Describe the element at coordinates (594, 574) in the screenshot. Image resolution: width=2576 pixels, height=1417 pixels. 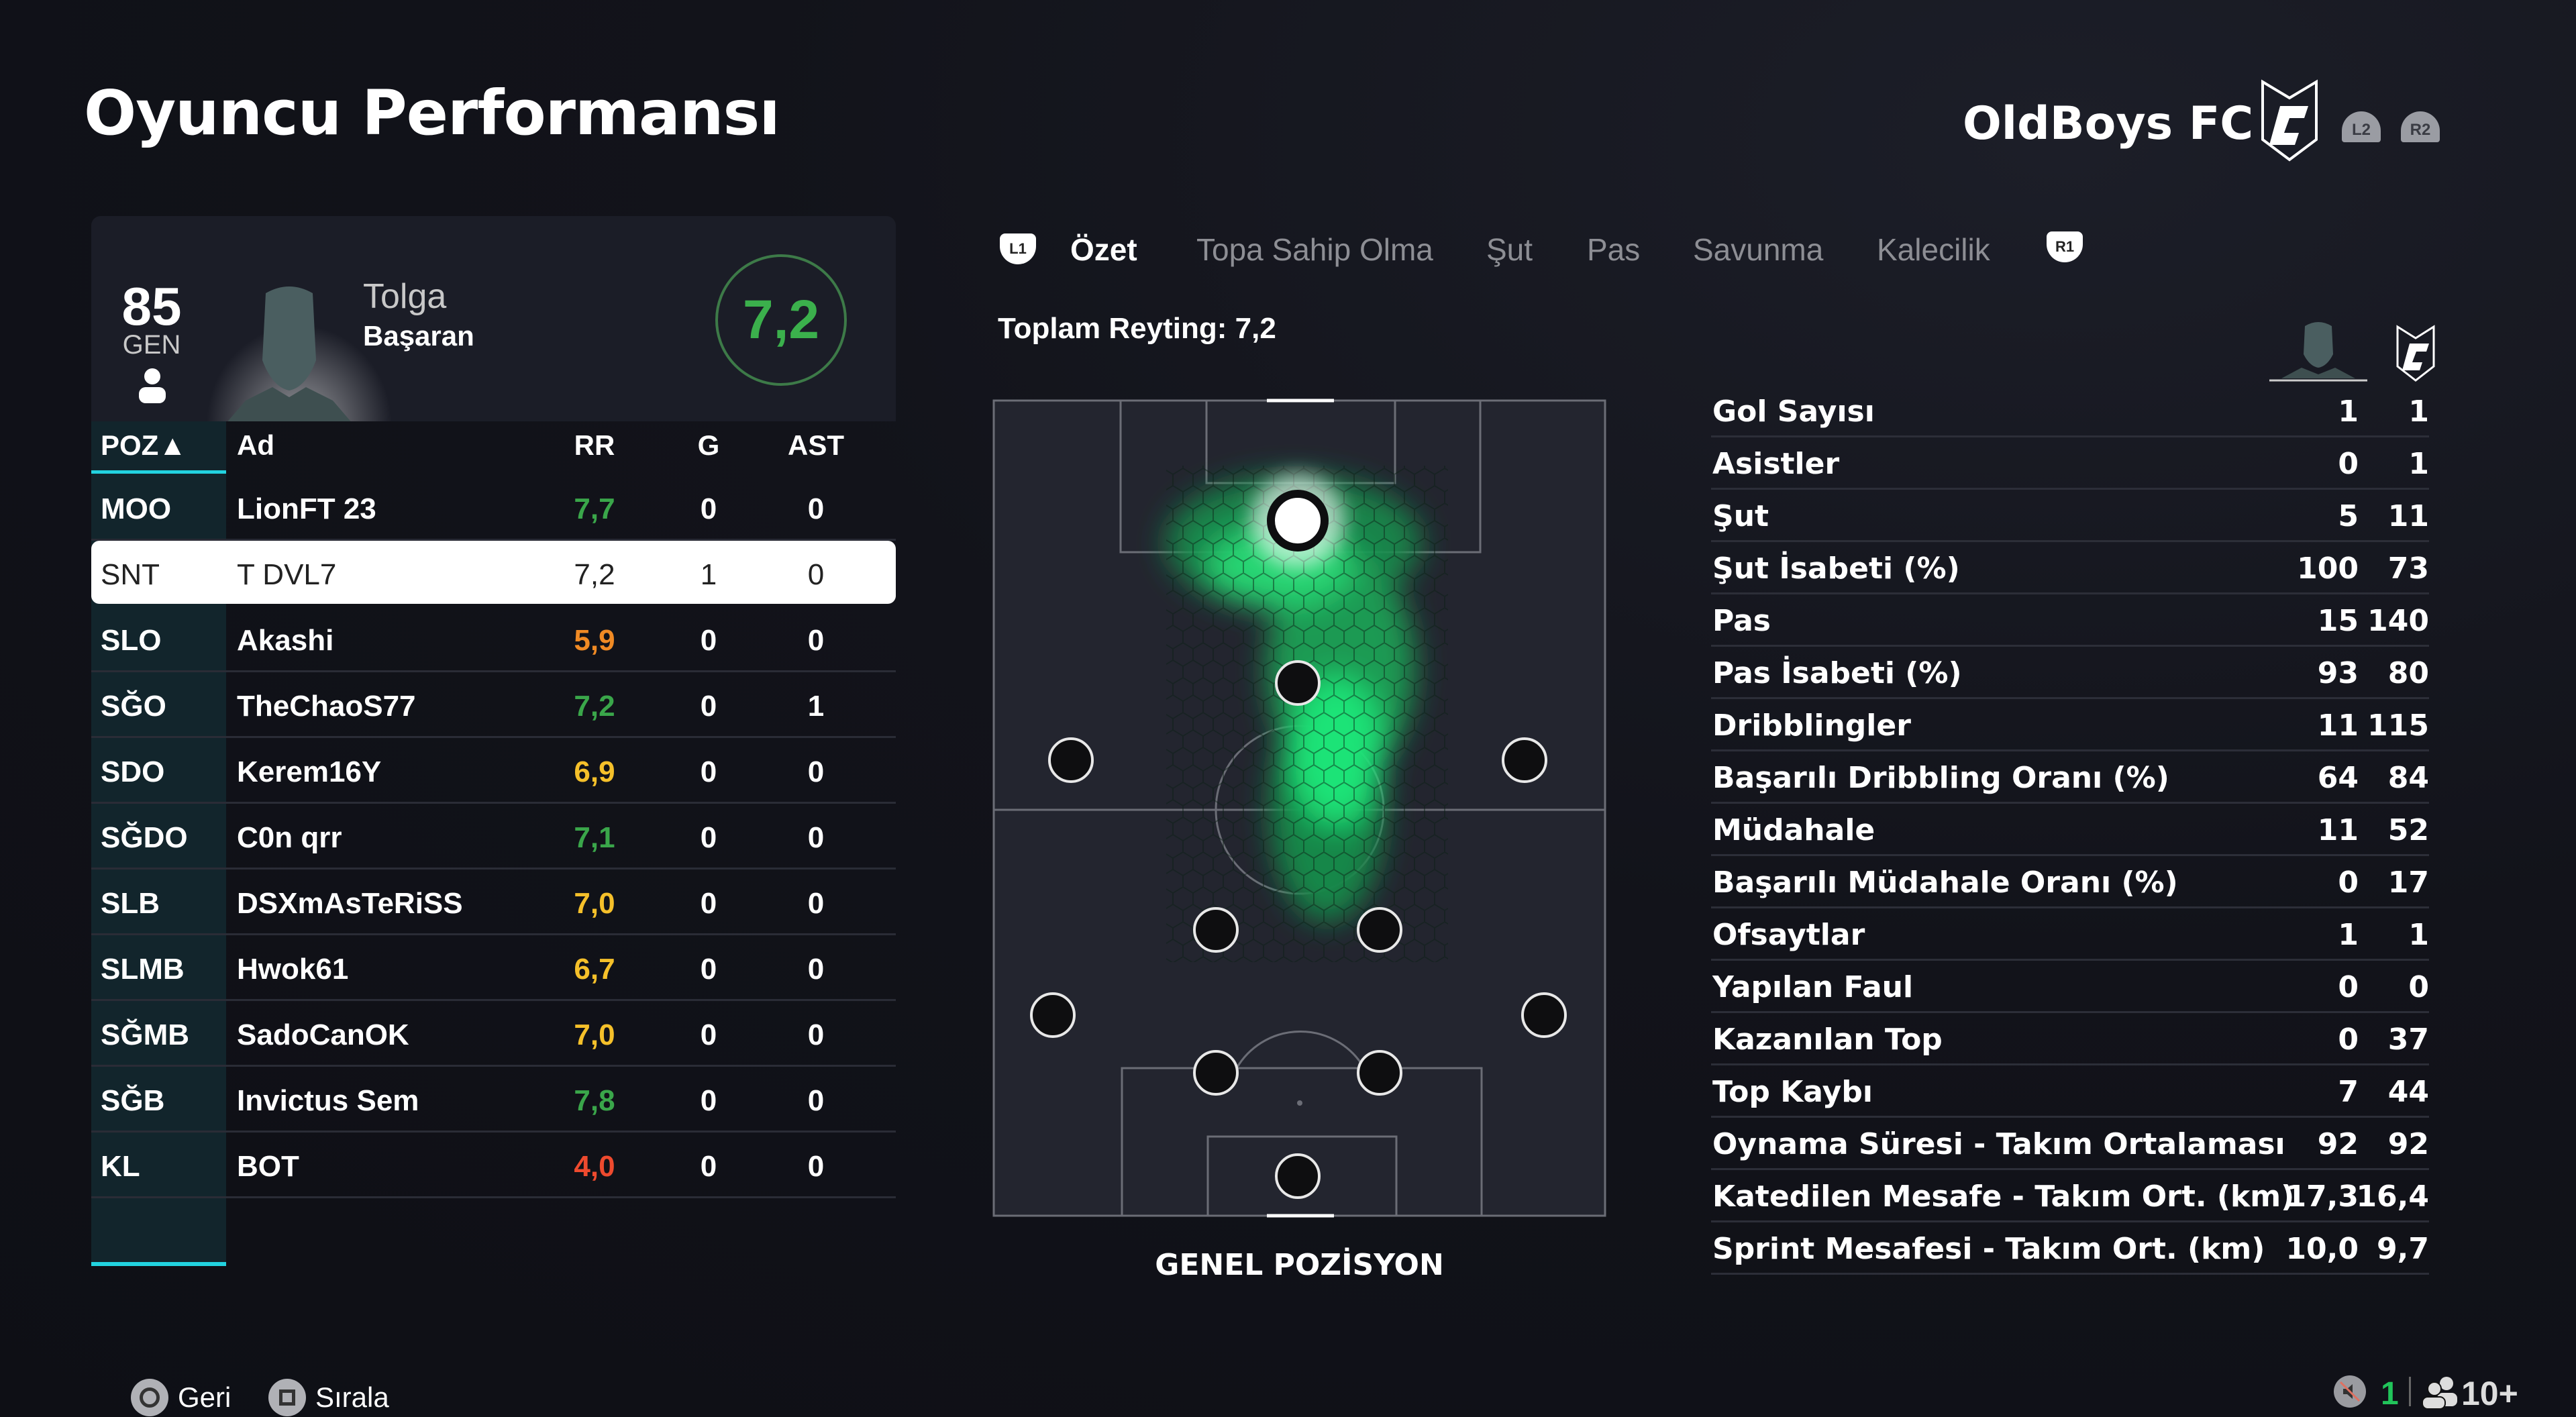
I see `row-rating: 7,2` at that location.